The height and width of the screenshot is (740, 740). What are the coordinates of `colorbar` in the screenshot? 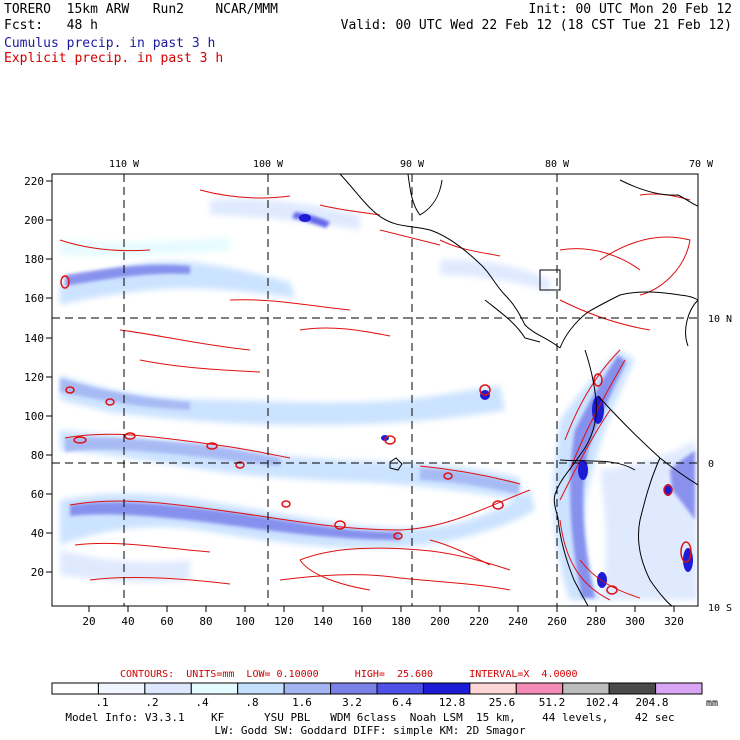 It's located at (377, 688).